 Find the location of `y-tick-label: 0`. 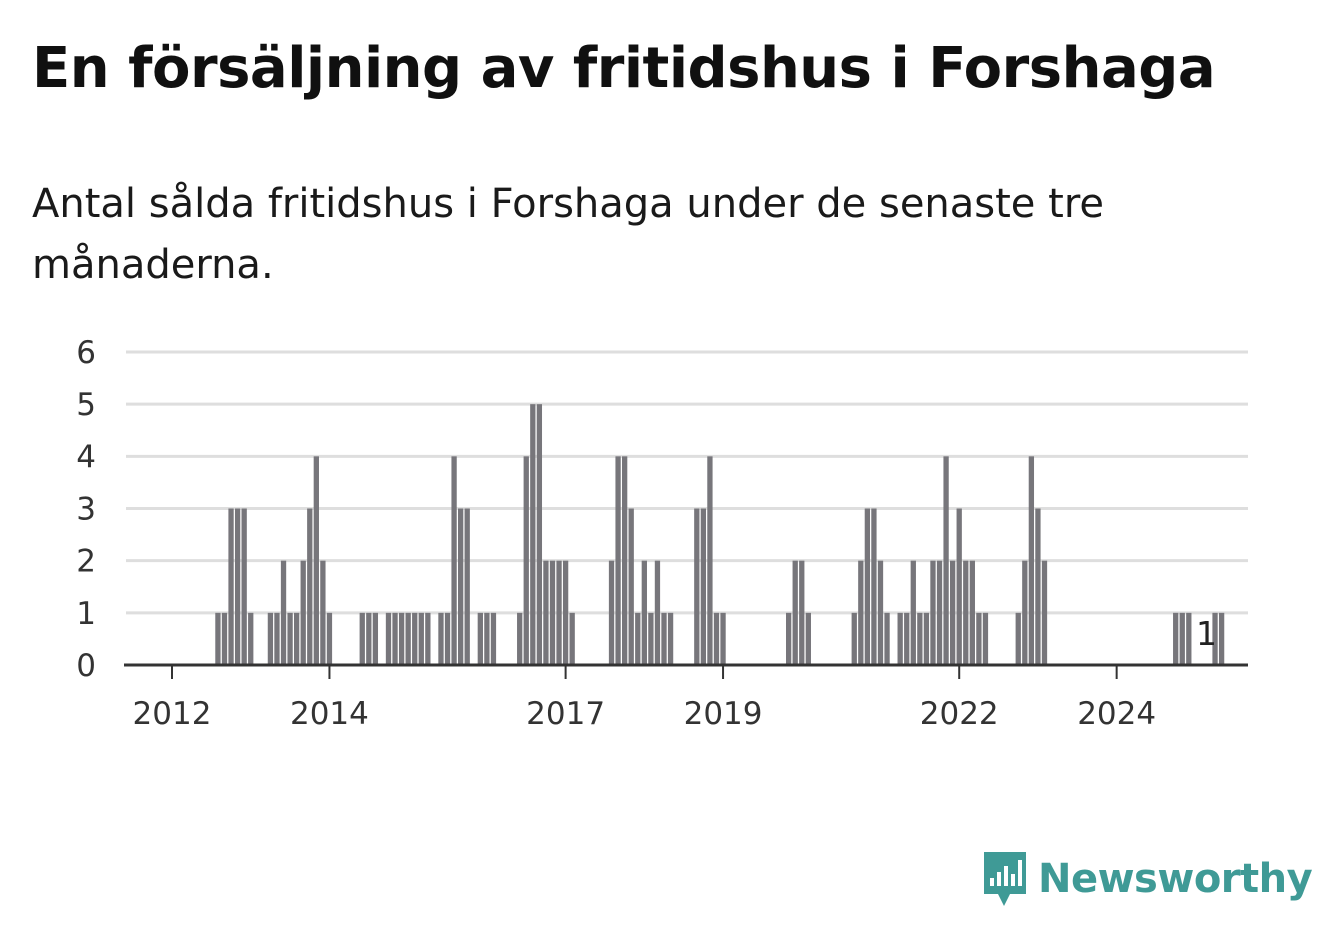

y-tick-label: 0 is located at coordinates (86, 666).